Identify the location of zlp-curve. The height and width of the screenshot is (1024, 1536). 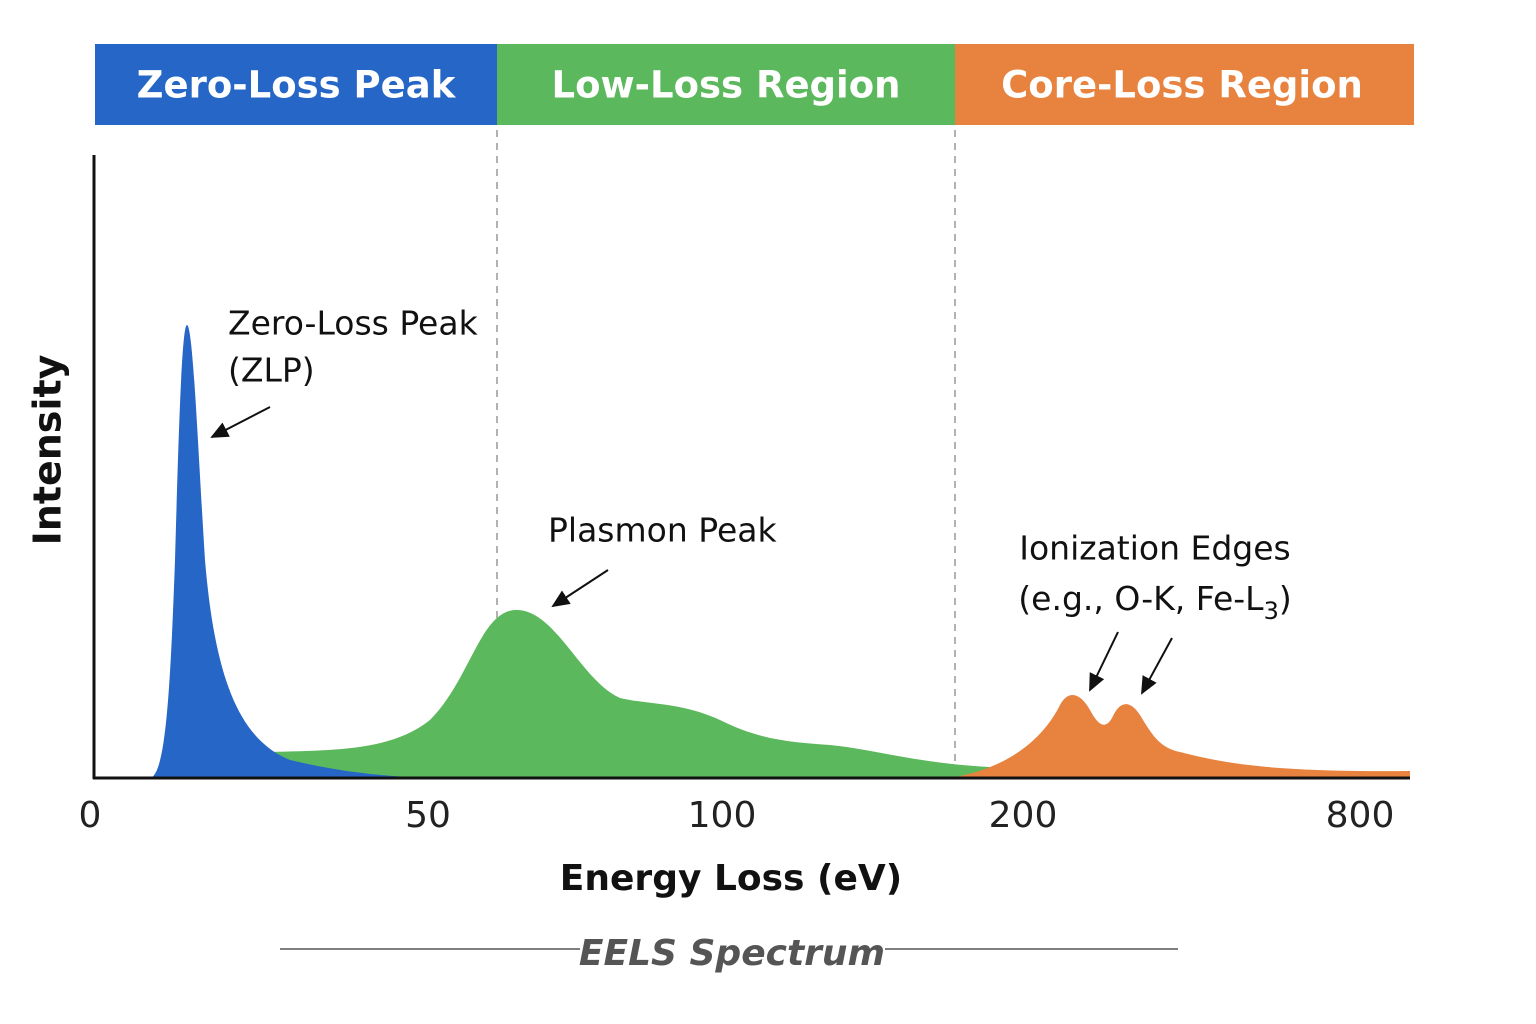
(290, 551).